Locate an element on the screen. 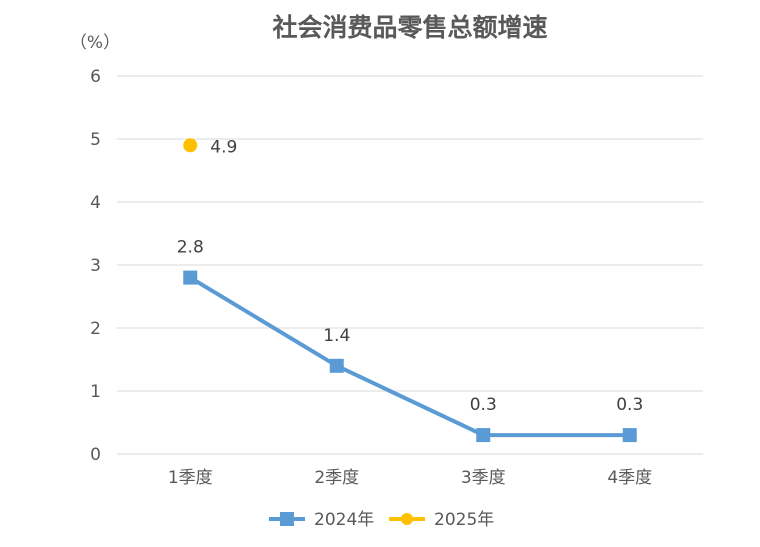  y-tick-label: 4 is located at coordinates (95, 203).